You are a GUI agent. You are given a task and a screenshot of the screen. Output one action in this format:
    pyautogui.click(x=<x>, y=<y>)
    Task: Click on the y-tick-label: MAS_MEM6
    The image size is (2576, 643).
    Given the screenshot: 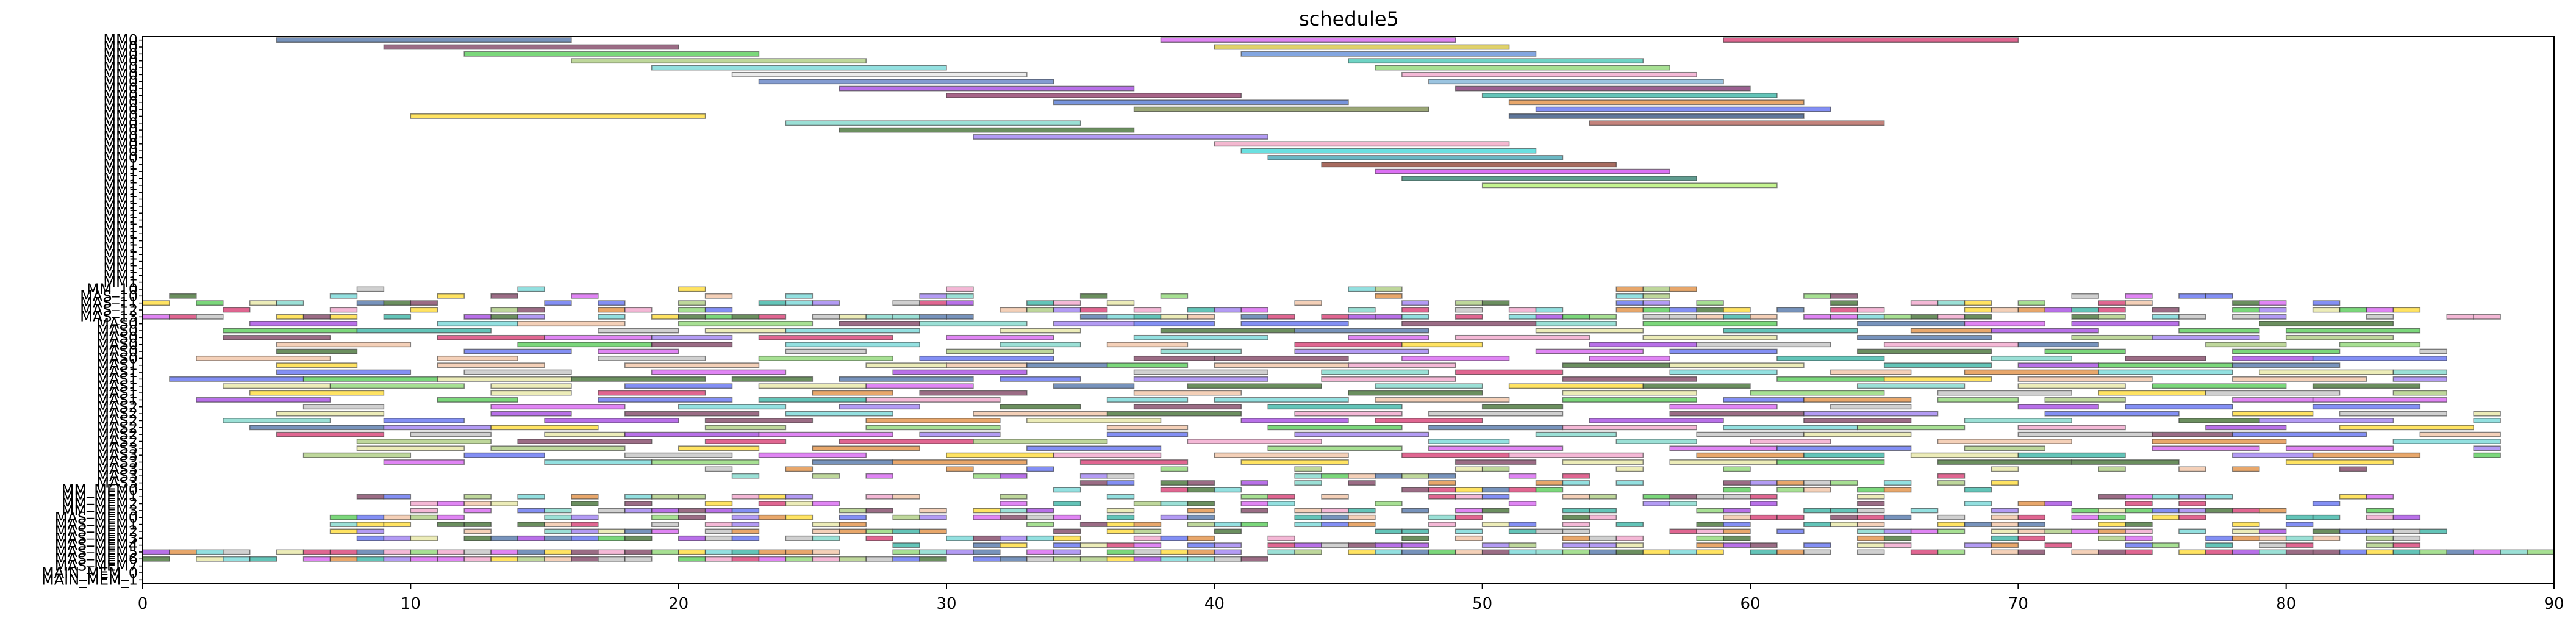 What is the action you would take?
    pyautogui.click(x=96, y=558)
    